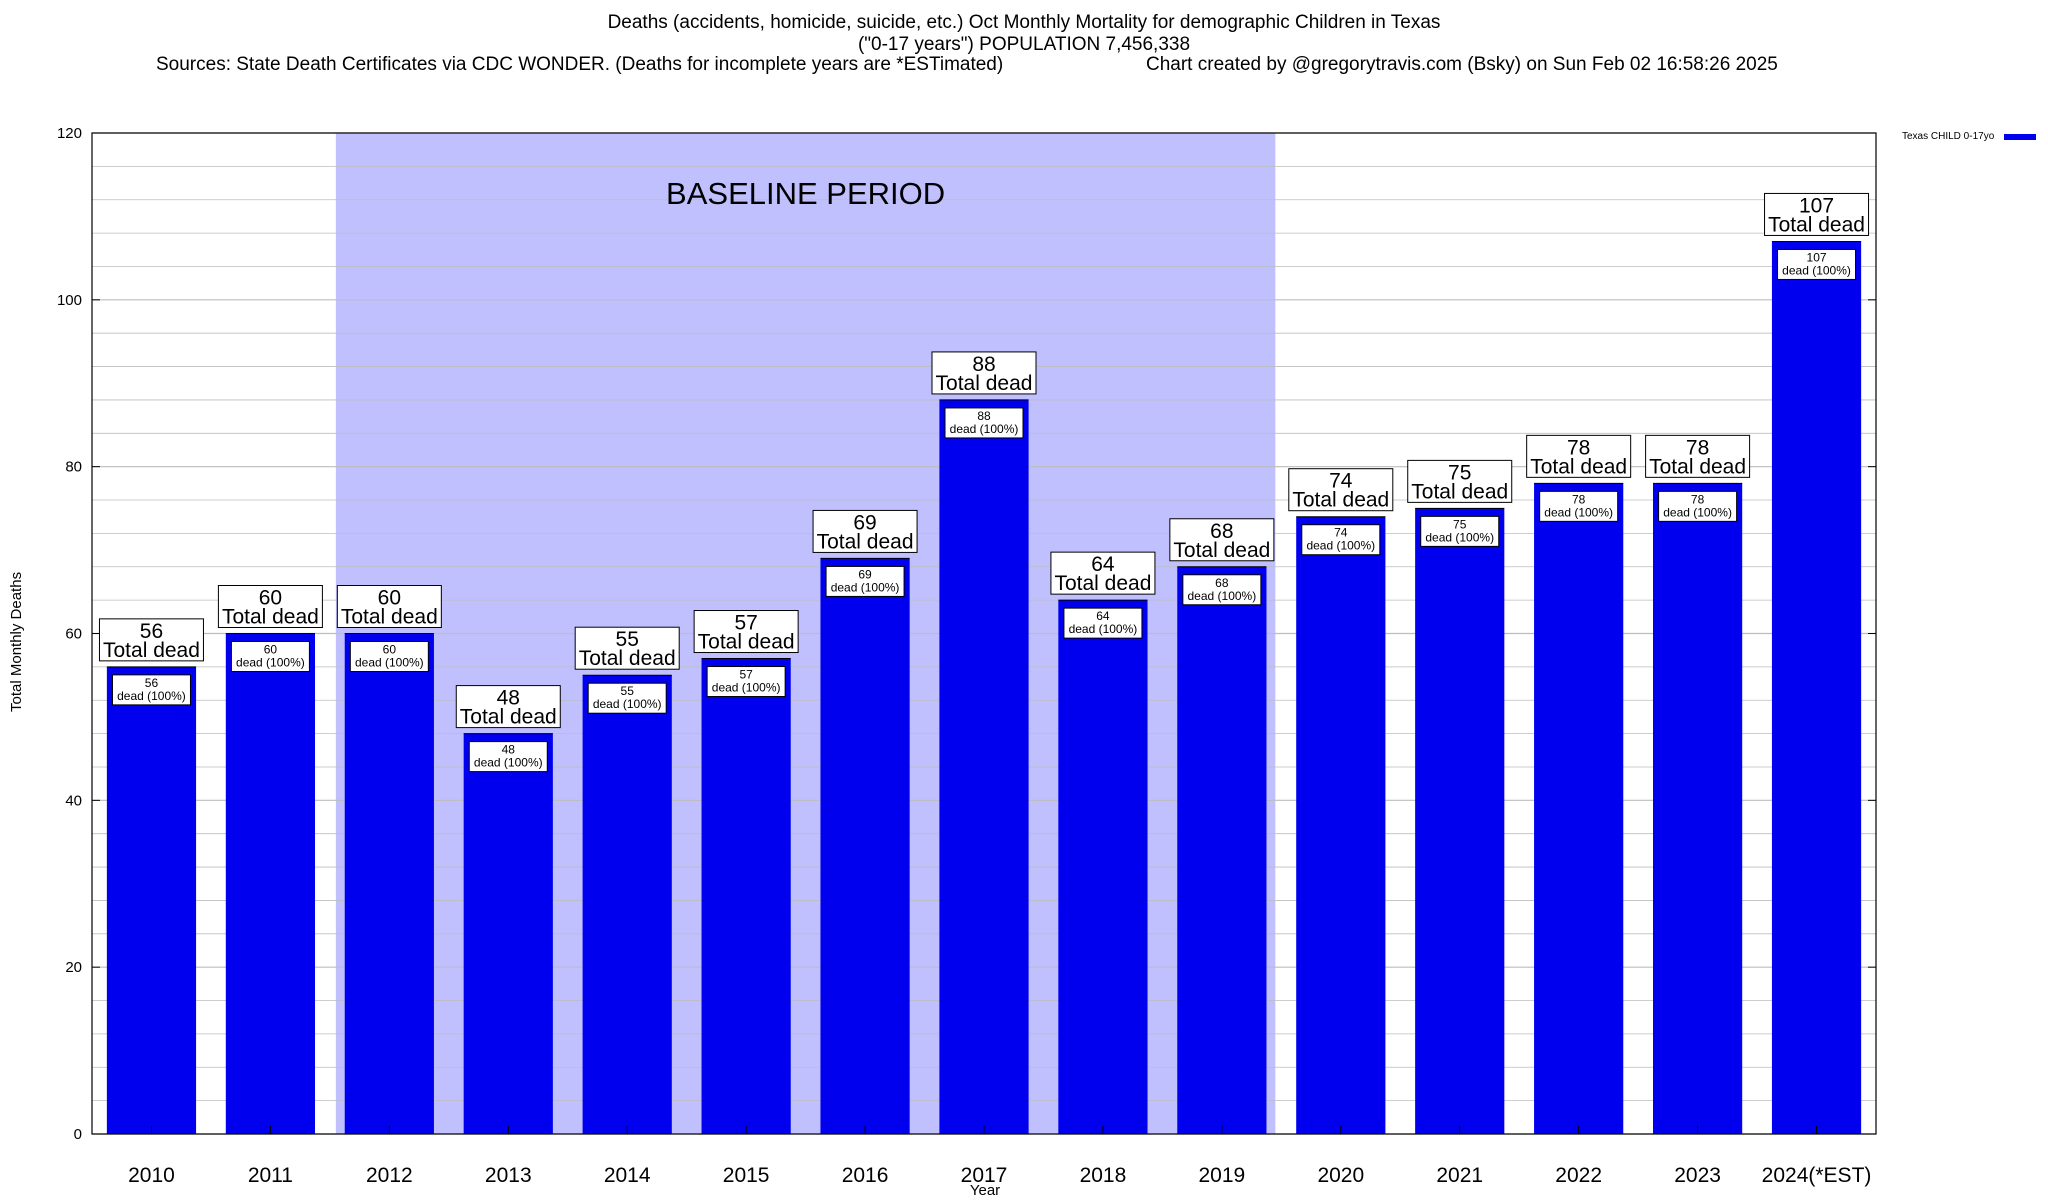  Describe the element at coordinates (509, 750) in the screenshot. I see `inner-value-label: 48` at that location.